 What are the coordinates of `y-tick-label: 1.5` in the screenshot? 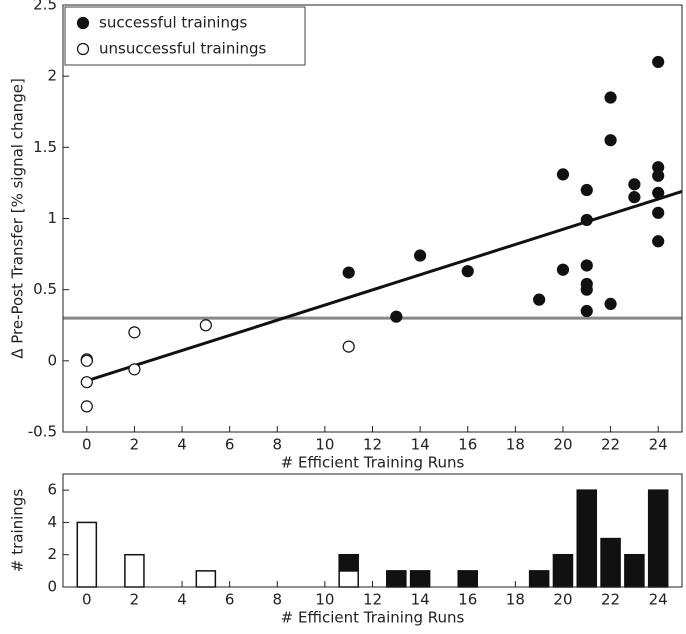 It's located at (45, 147).